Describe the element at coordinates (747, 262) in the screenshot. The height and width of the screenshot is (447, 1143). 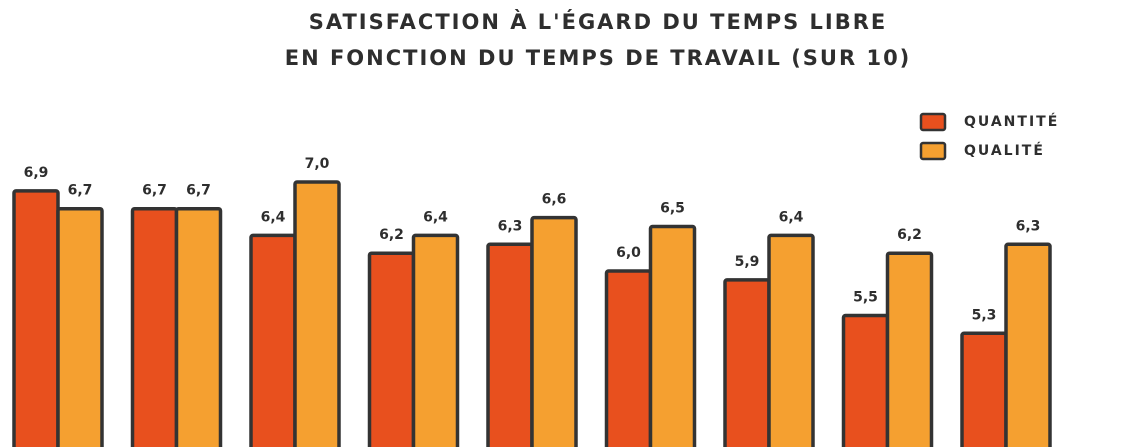
I see `value-label: 5,9` at that location.